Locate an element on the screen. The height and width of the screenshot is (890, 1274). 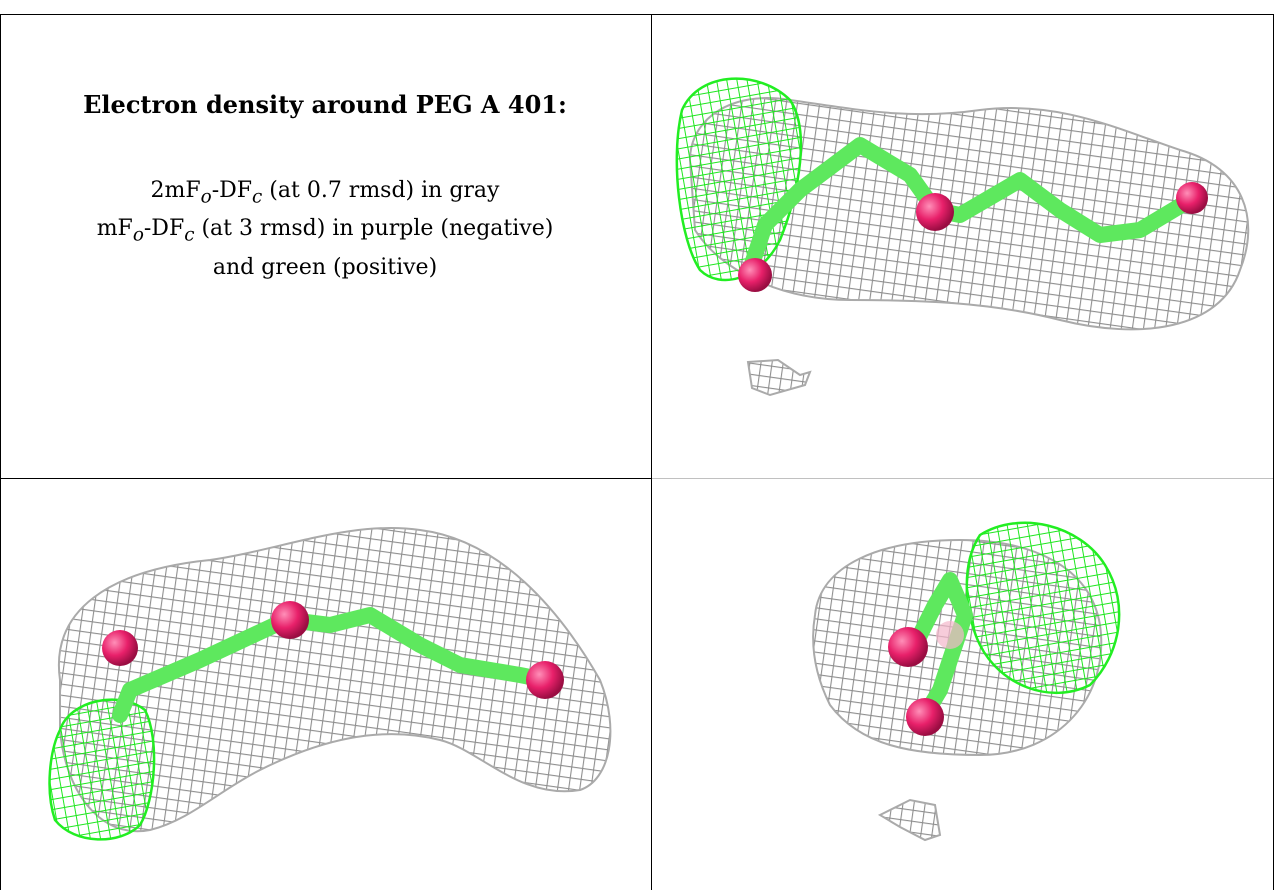
table-border-middle-right is located at coordinates (963, 478).